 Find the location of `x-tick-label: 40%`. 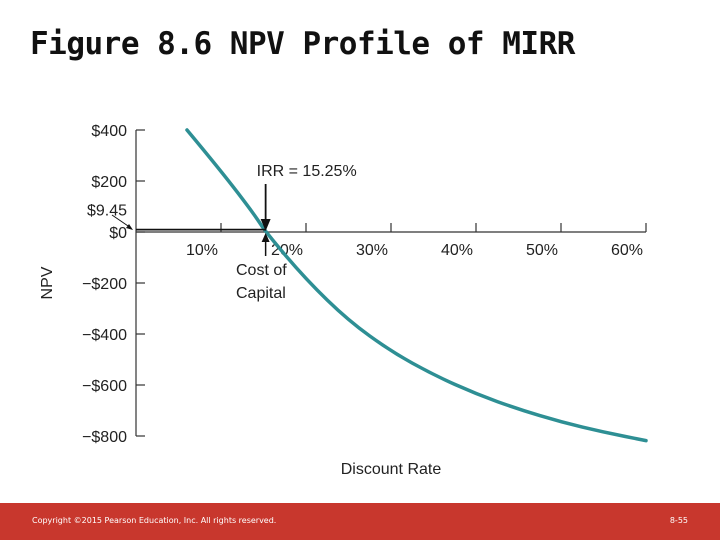

x-tick-label: 40% is located at coordinates (457, 250).